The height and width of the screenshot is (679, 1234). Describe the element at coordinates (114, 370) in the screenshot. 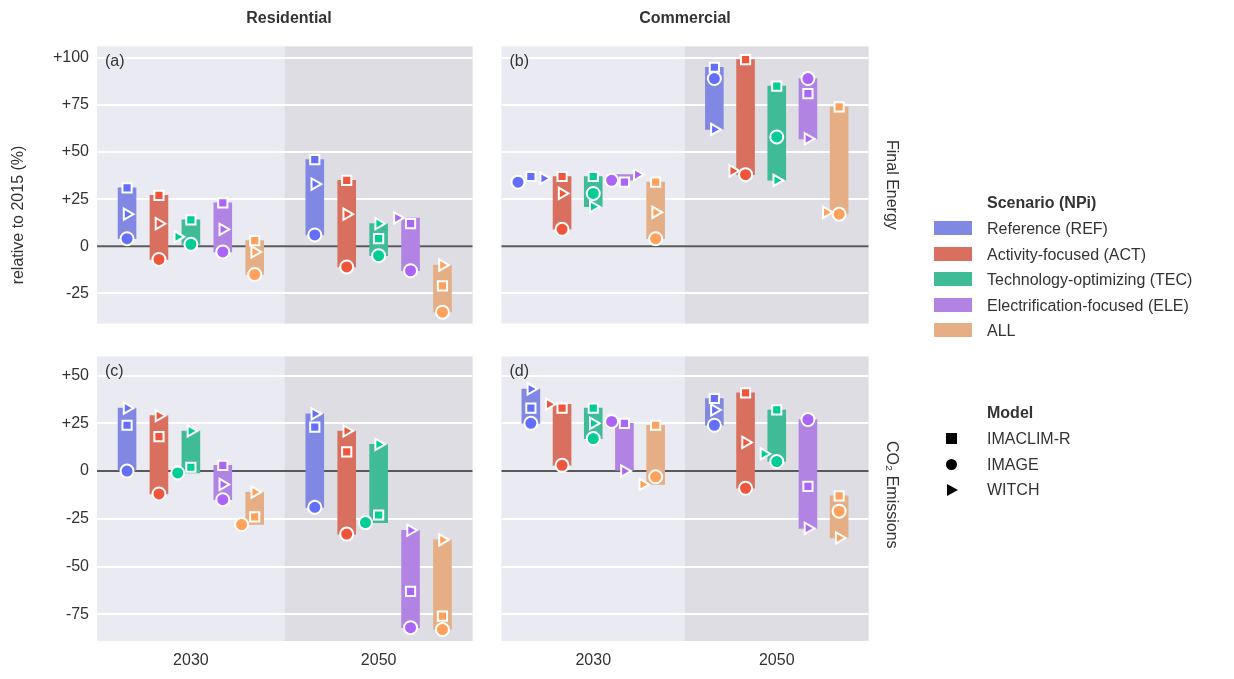

I see `annotation: (c)` at that location.